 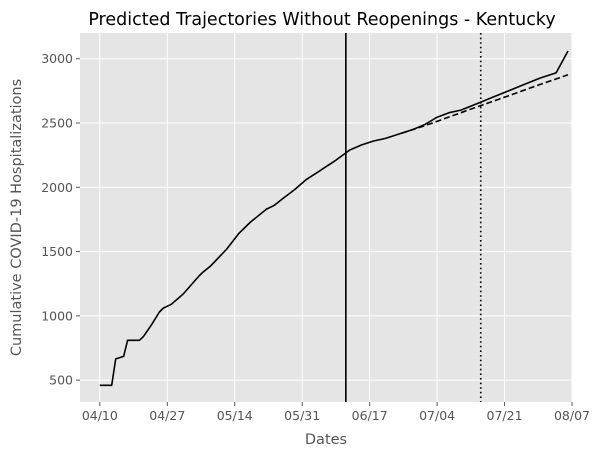 I want to click on y-tick-label: 2500, so click(x=57, y=123).